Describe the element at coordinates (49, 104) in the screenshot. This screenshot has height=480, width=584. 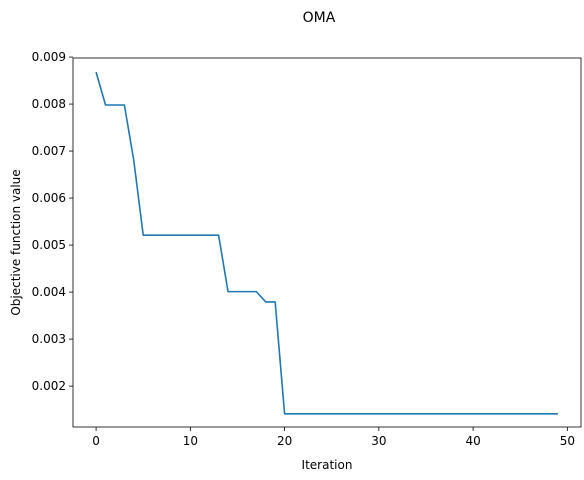
I see `y-tick-label: 0.008` at that location.